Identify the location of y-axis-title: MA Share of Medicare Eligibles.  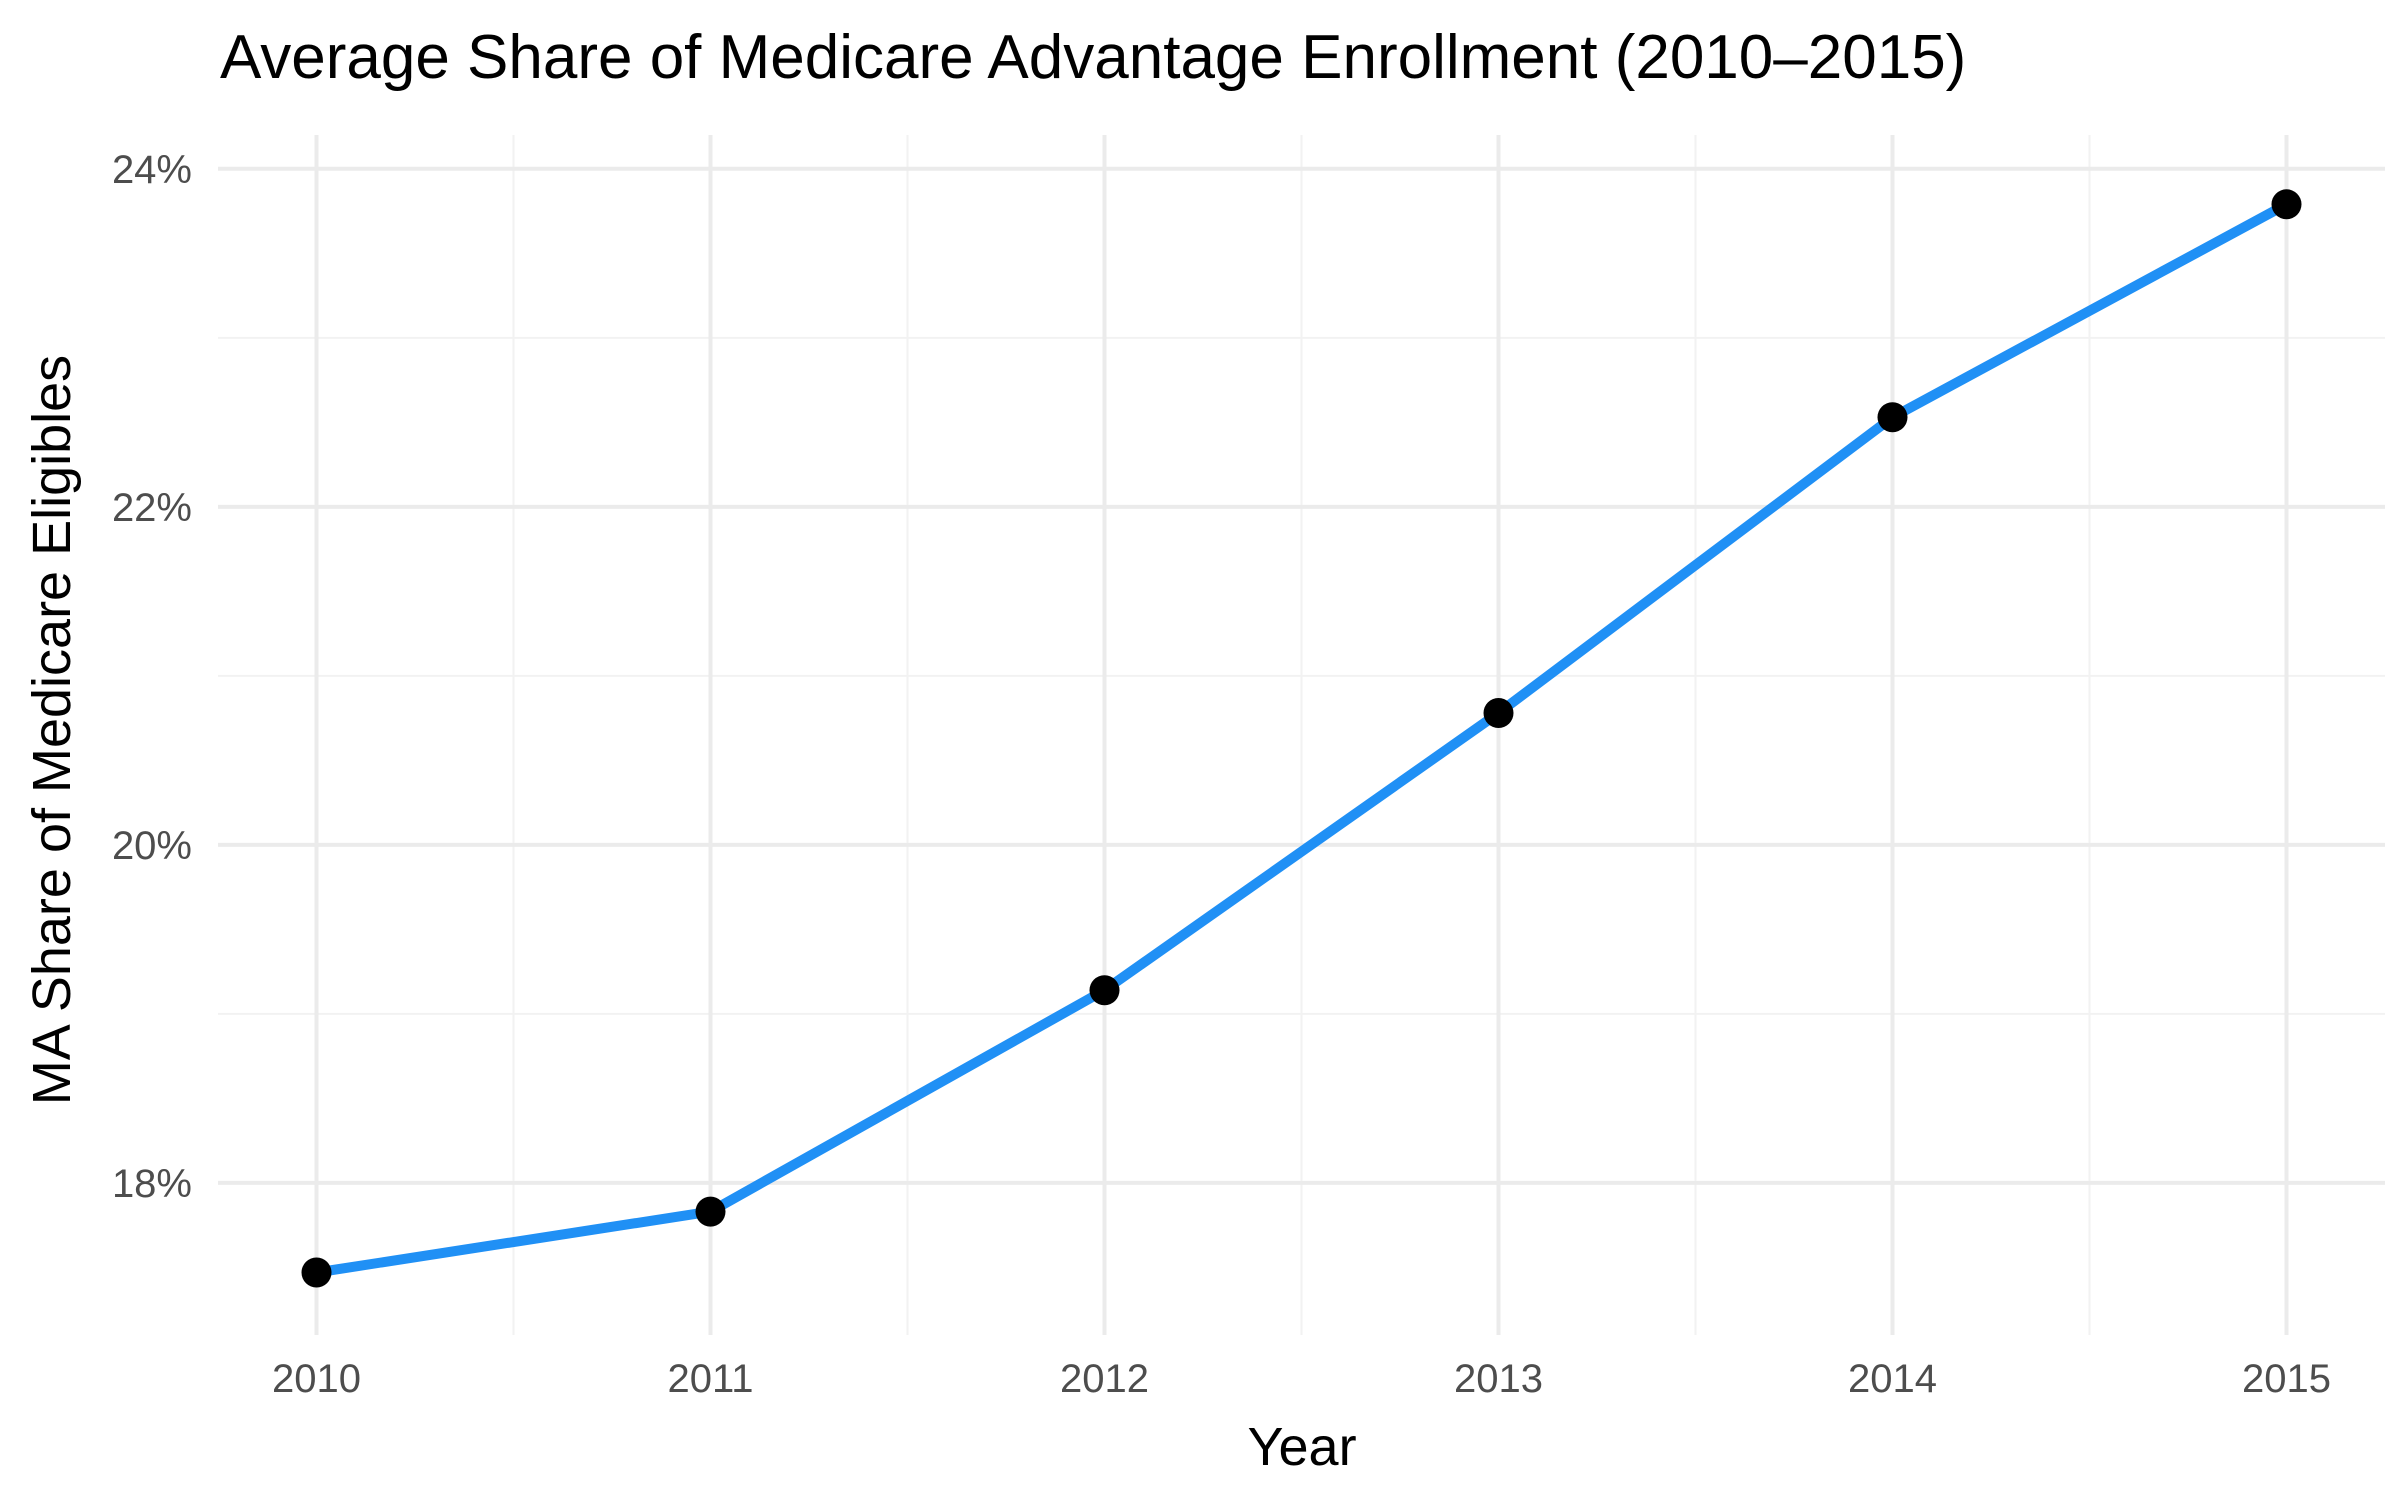
(52, 730).